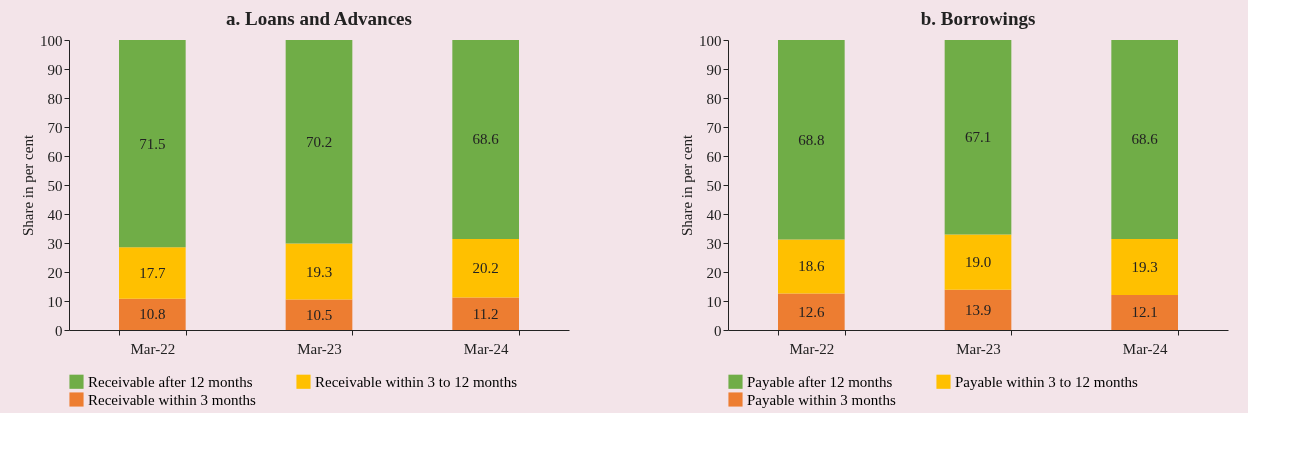  I want to click on legend-label: Payable within 3 months, so click(821, 399).